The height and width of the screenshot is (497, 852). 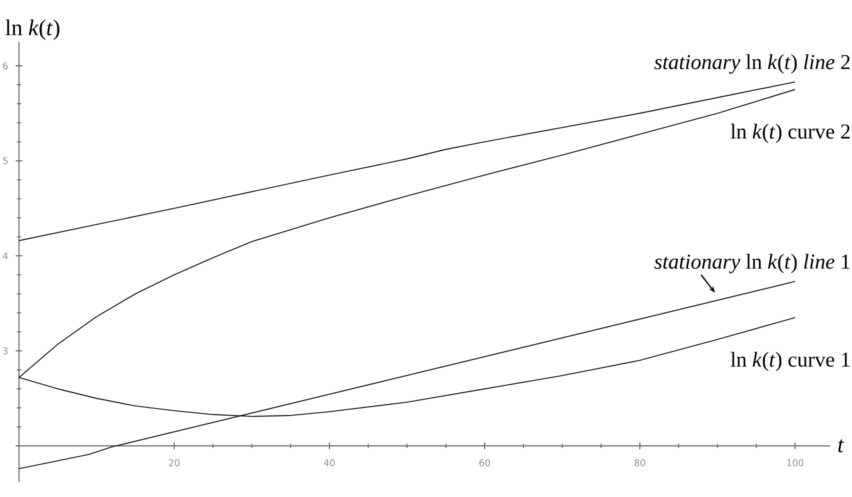 What do you see at coordinates (5, 350) in the screenshot?
I see `y-tick-label: 3` at bounding box center [5, 350].